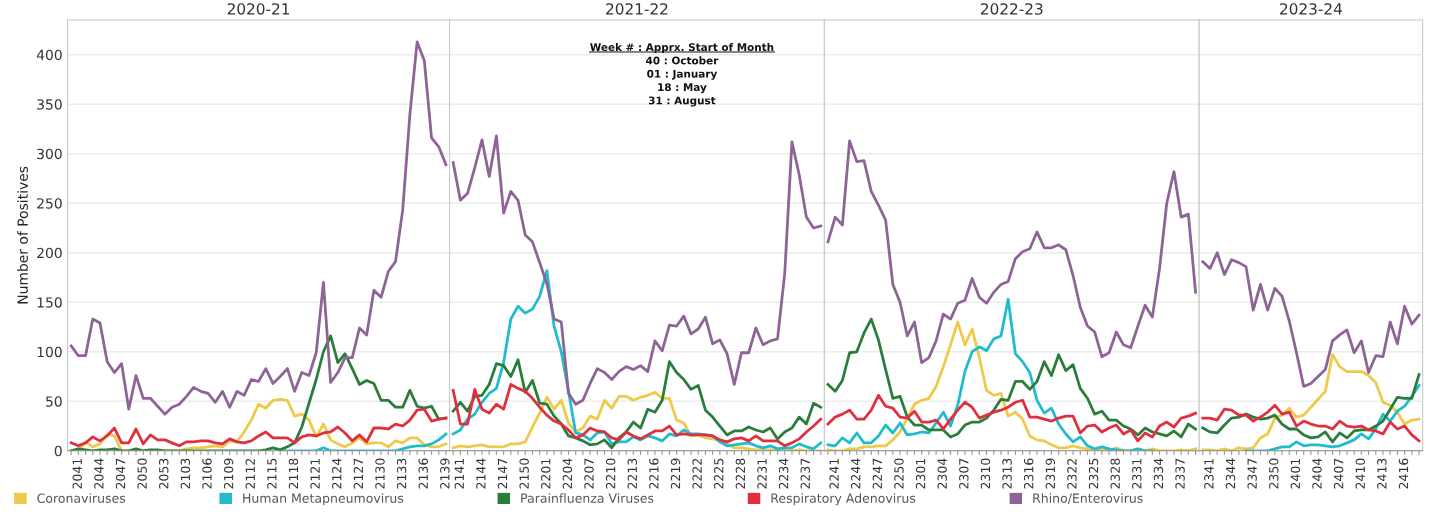  What do you see at coordinates (855, 473) in the screenshot?
I see `x-tick-label: 2244` at bounding box center [855, 473].